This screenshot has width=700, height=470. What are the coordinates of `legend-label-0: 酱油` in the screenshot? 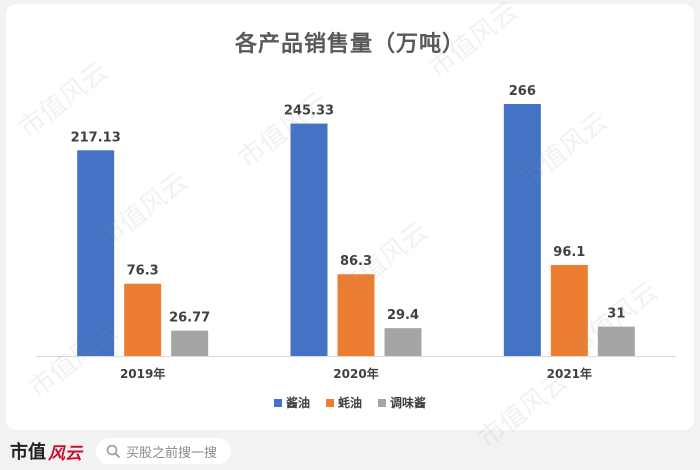 It's located at (297, 403).